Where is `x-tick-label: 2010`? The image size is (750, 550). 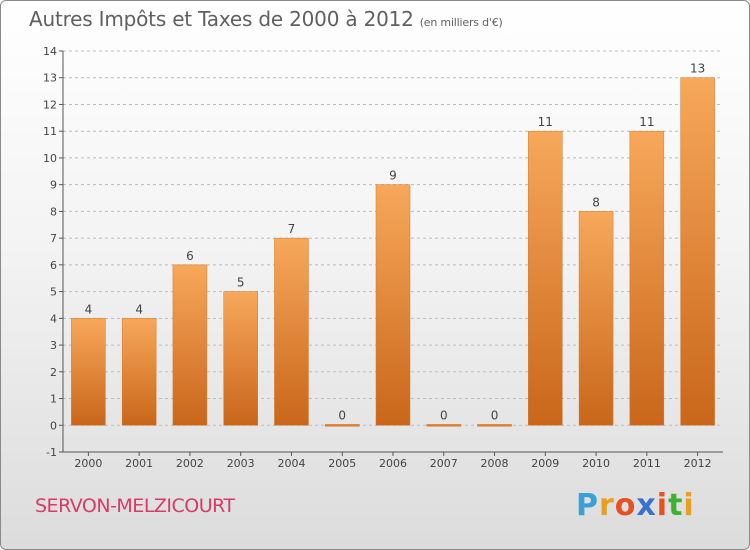 x-tick-label: 2010 is located at coordinates (596, 463).